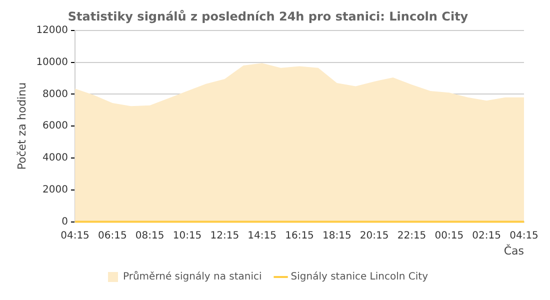  Describe the element at coordinates (486, 236) in the screenshot. I see `x-tick-label: 02:15` at that location.